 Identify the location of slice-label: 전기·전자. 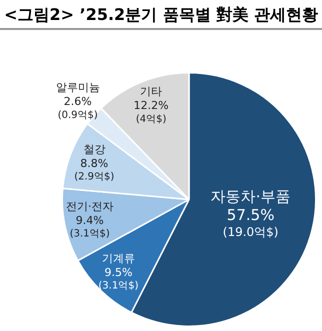
(90, 207).